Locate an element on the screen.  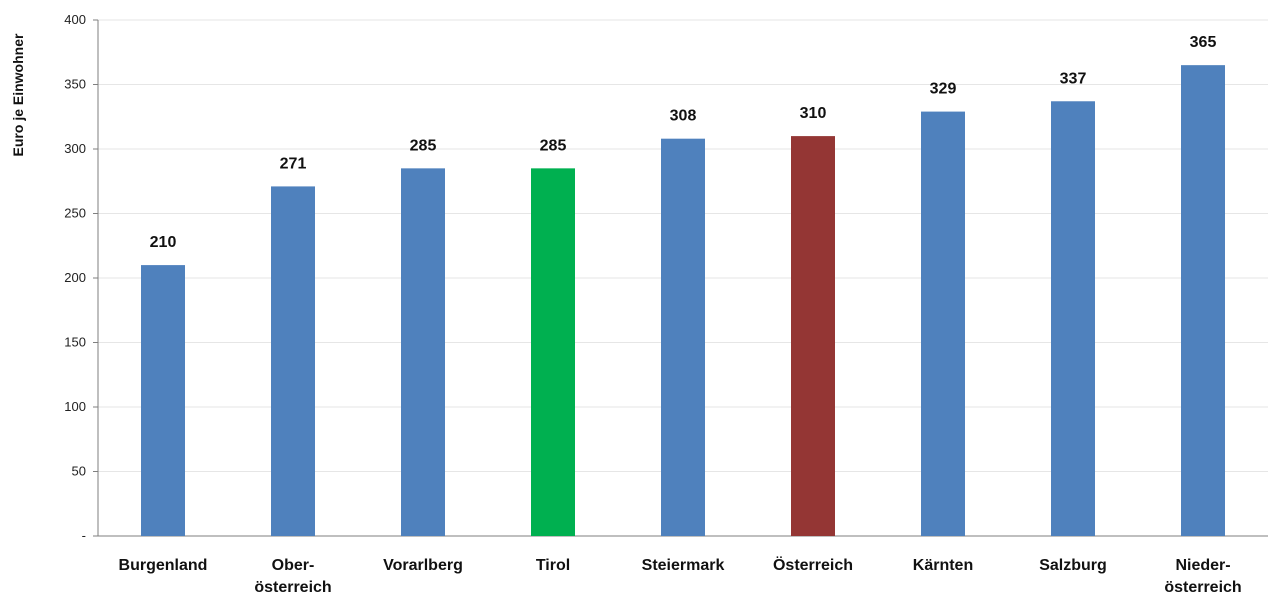
y-tick-label: 50 is located at coordinates (79, 471).